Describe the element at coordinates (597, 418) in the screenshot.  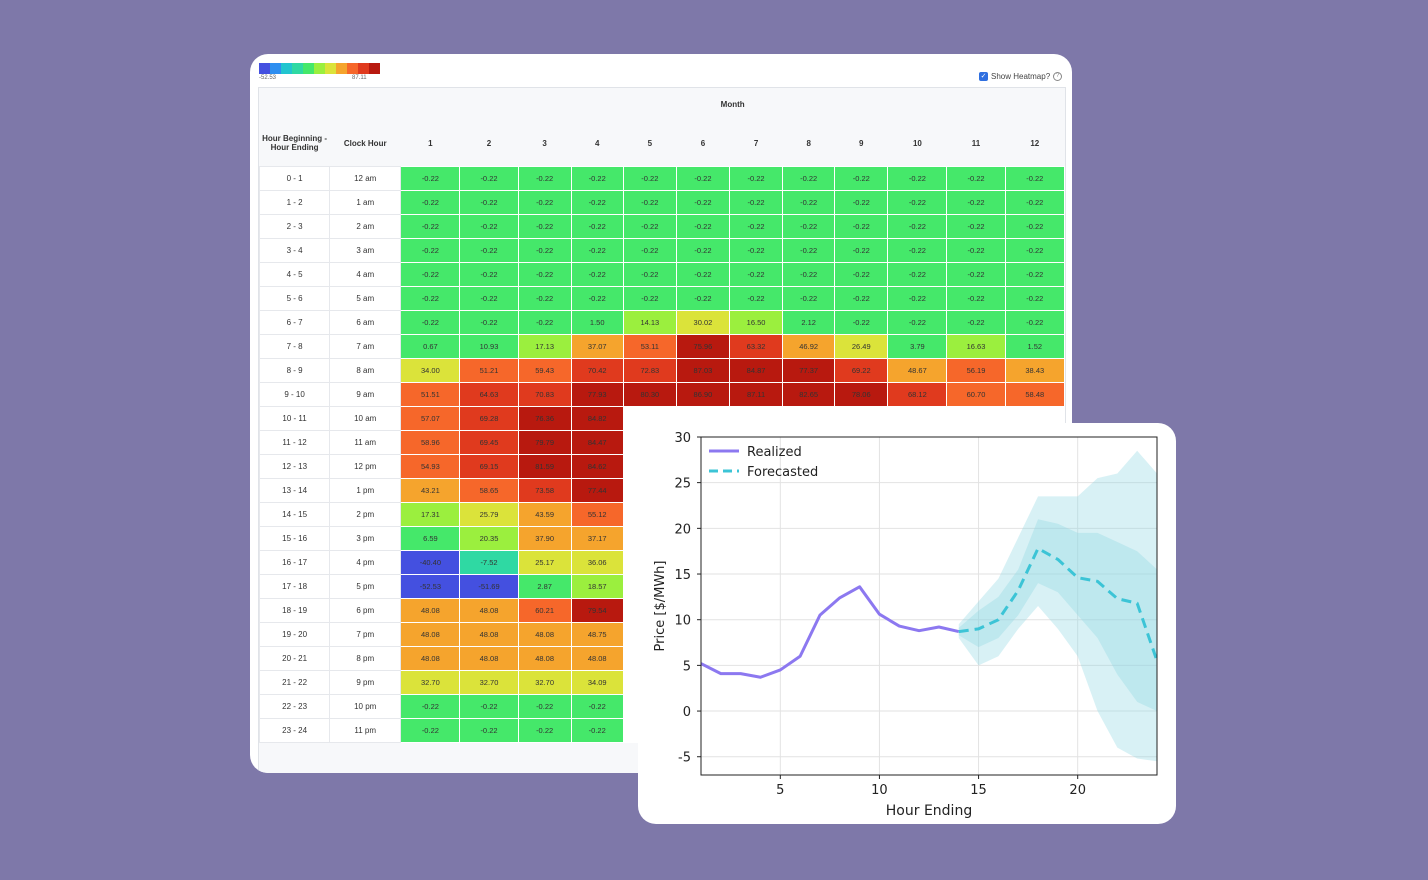
I see `heat-cell: 84.82` at that location.